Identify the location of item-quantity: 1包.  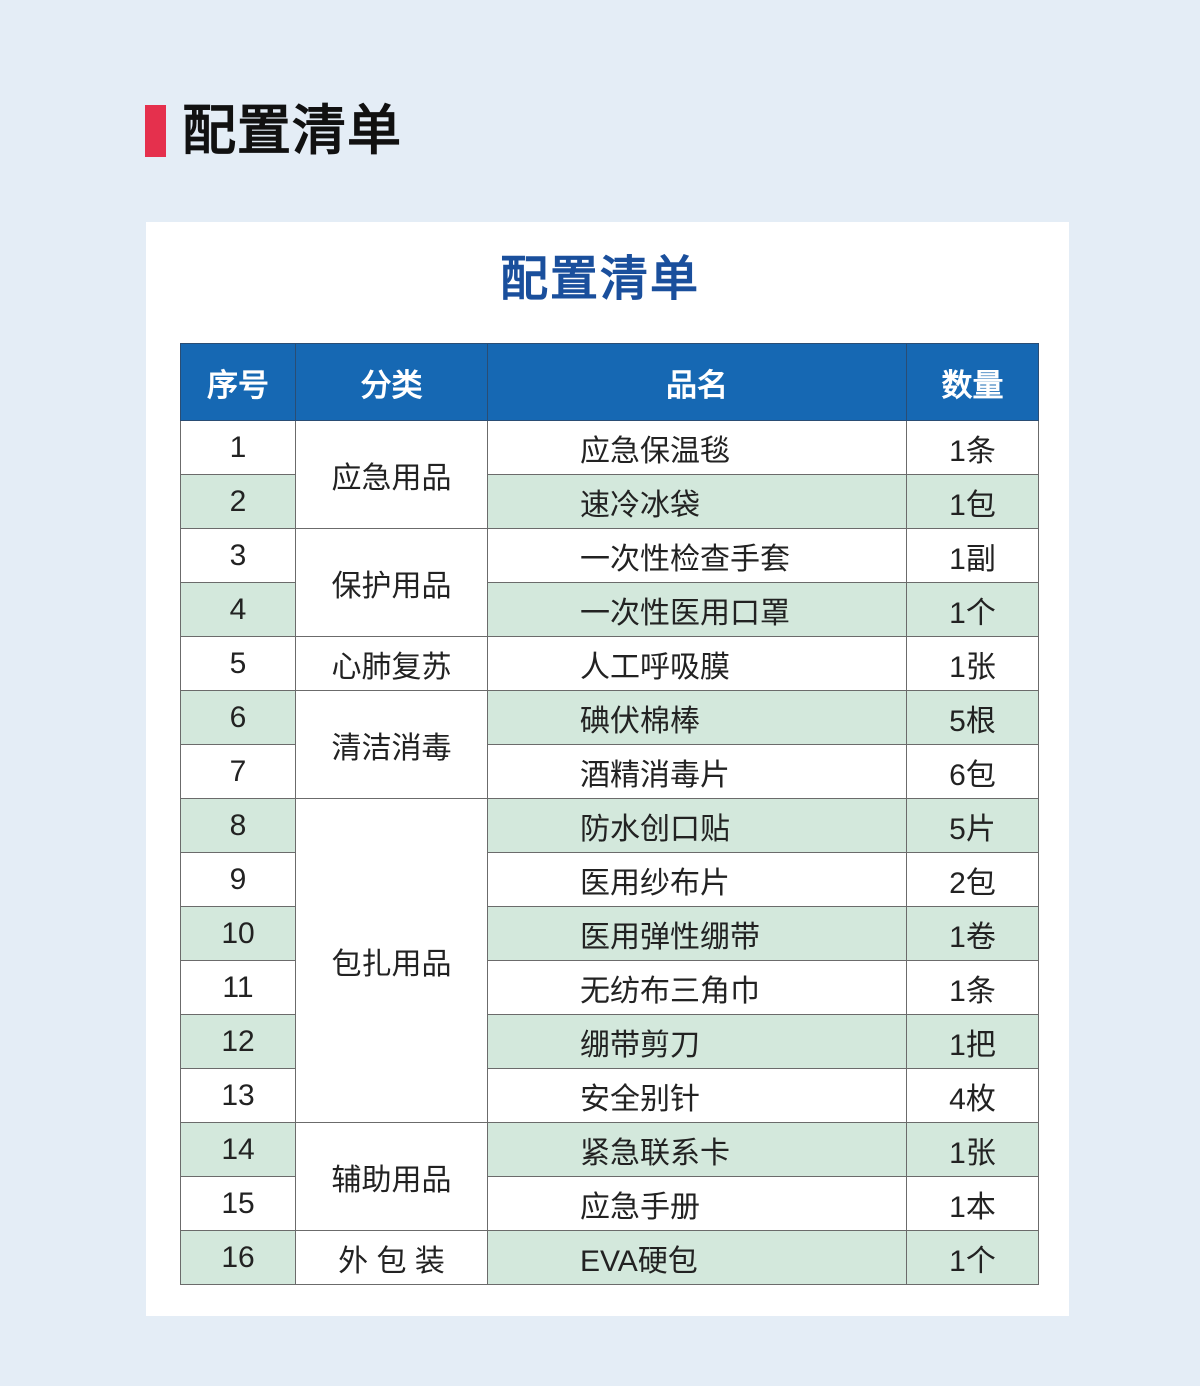
(972, 501).